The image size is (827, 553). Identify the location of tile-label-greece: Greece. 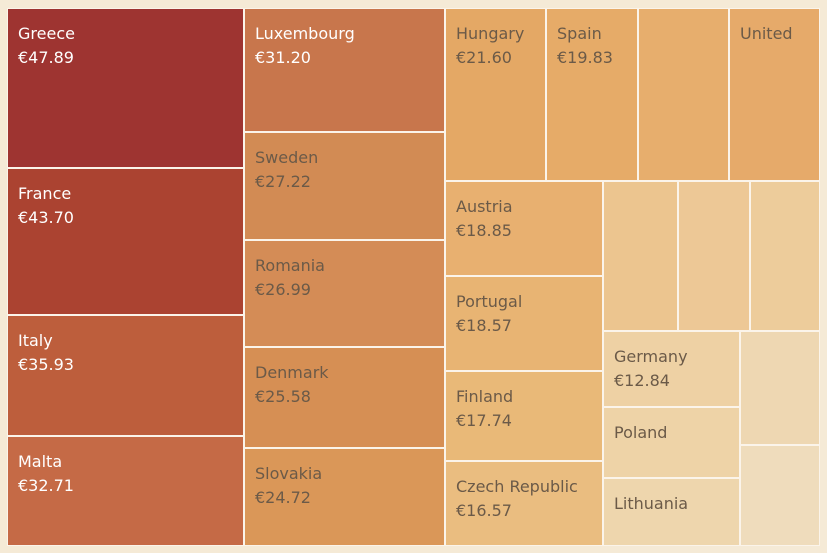
(46, 33).